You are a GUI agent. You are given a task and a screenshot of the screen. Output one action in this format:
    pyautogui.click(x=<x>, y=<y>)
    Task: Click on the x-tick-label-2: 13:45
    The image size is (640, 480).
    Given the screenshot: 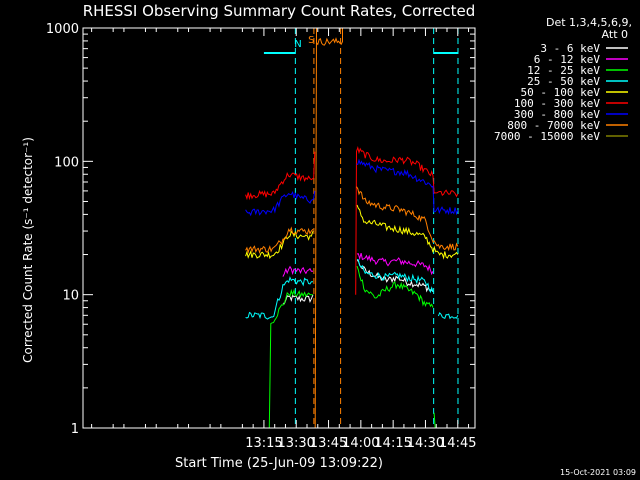 What is the action you would take?
    pyautogui.click(x=328, y=443)
    